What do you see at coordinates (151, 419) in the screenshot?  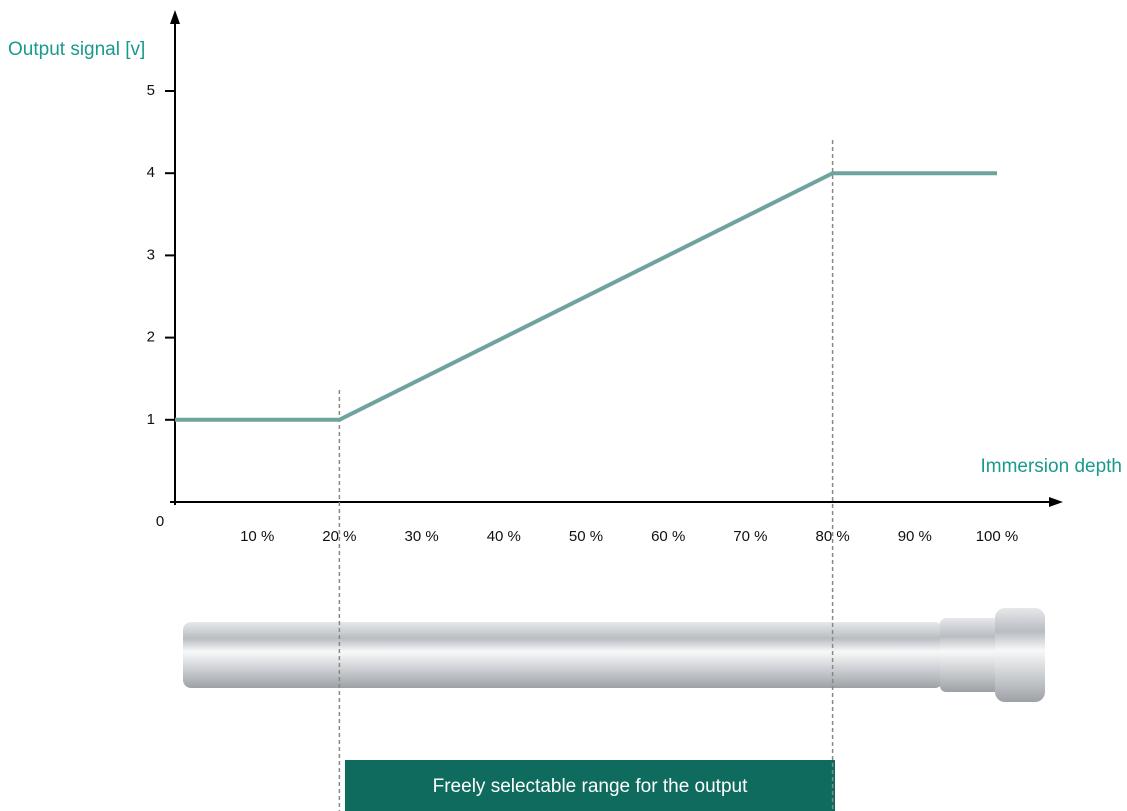 I see `y-tick-label: 1` at bounding box center [151, 419].